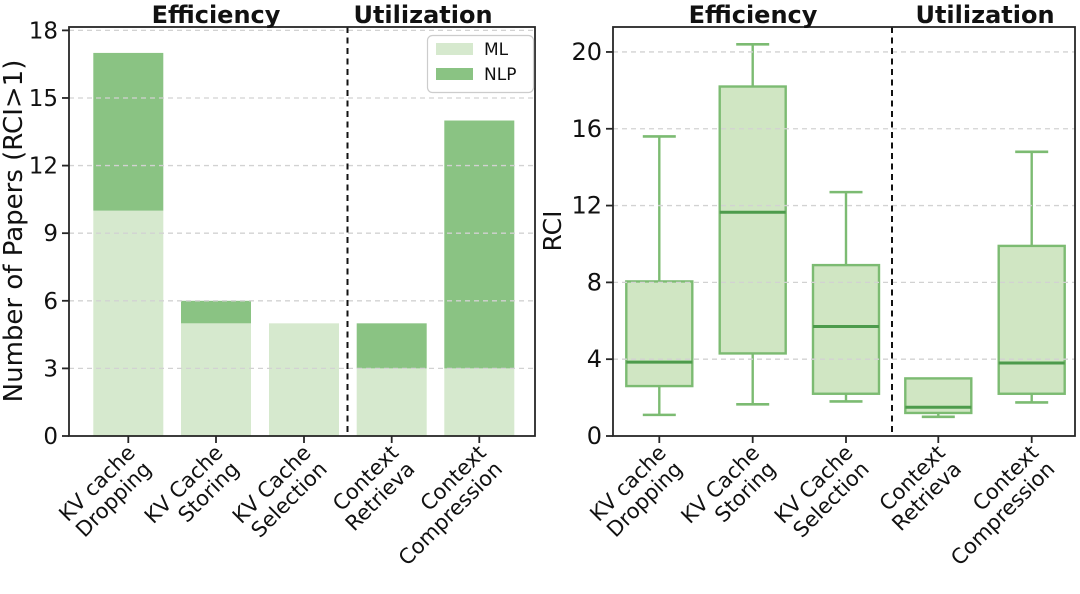 The height and width of the screenshot is (594, 1080). What do you see at coordinates (496, 50) in the screenshot?
I see `legend-label-ml: ML` at bounding box center [496, 50].